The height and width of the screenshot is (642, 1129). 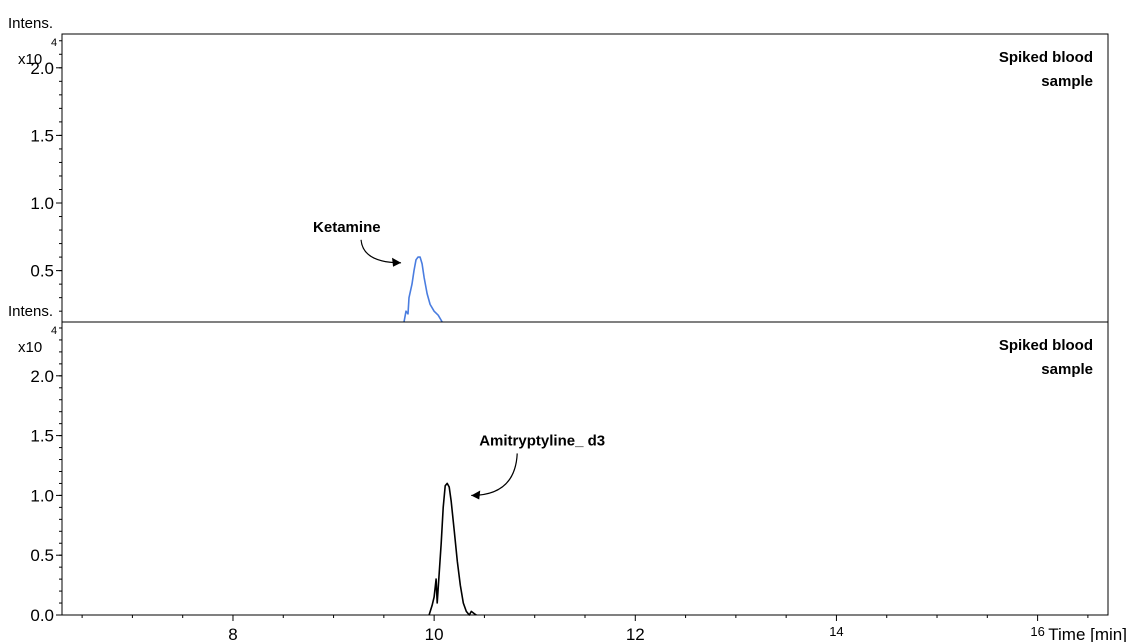 What do you see at coordinates (1087, 633) in the screenshot?
I see `x-axis-label: Time [min]` at bounding box center [1087, 633].